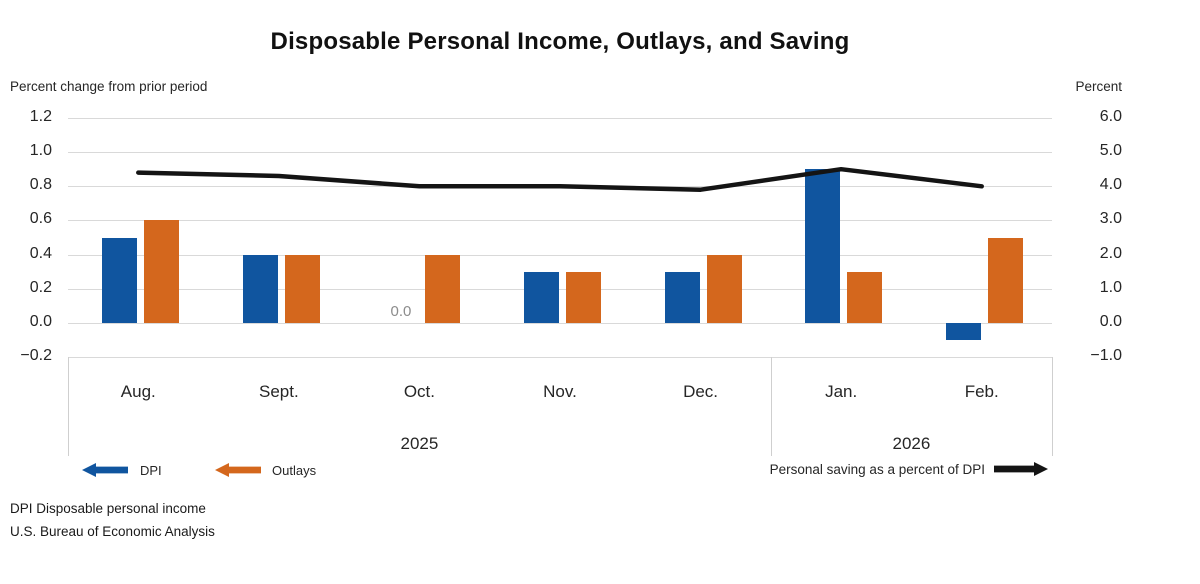  I want to click on left-axis-tick: 0.0, so click(40, 321).